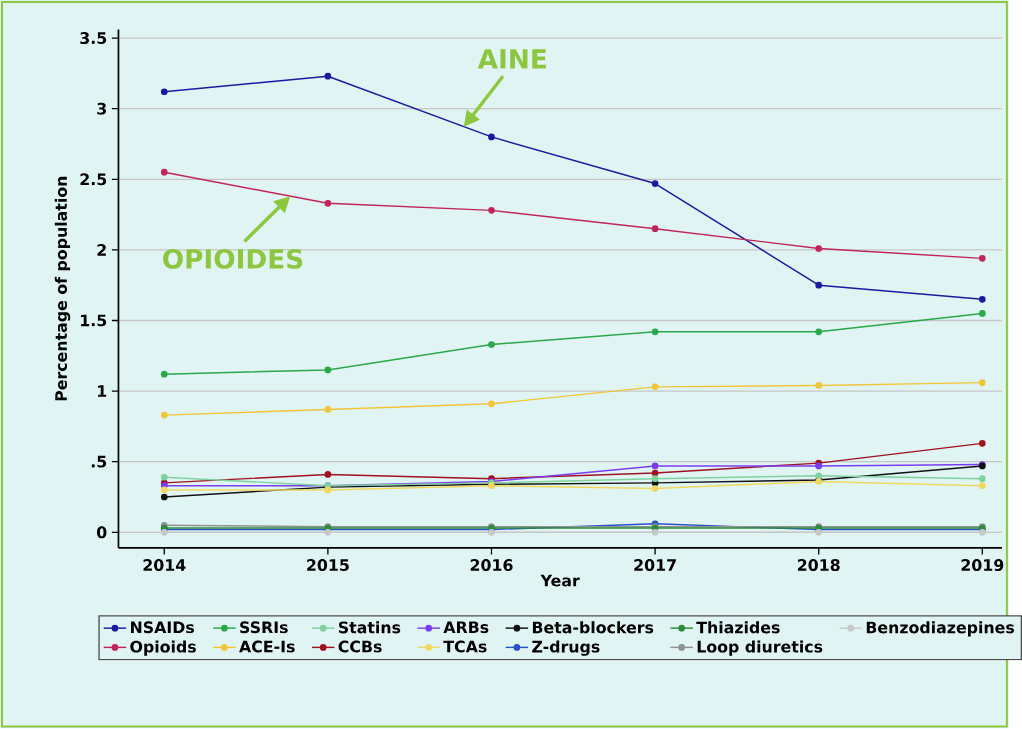  What do you see at coordinates (102, 391) in the screenshot?
I see `y-tick-label: 1` at bounding box center [102, 391].